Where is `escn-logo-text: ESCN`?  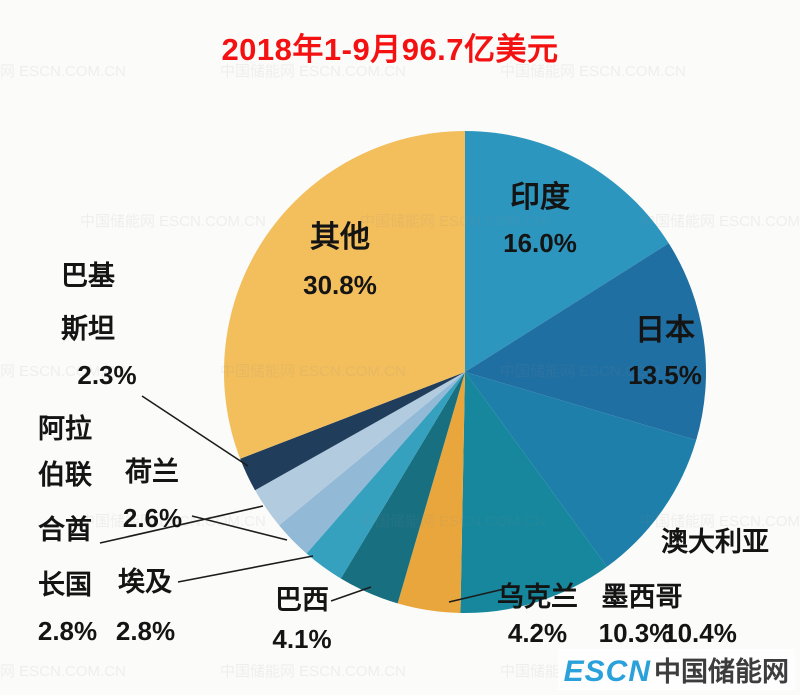
escn-logo-text: ESCN is located at coordinates (607, 671).